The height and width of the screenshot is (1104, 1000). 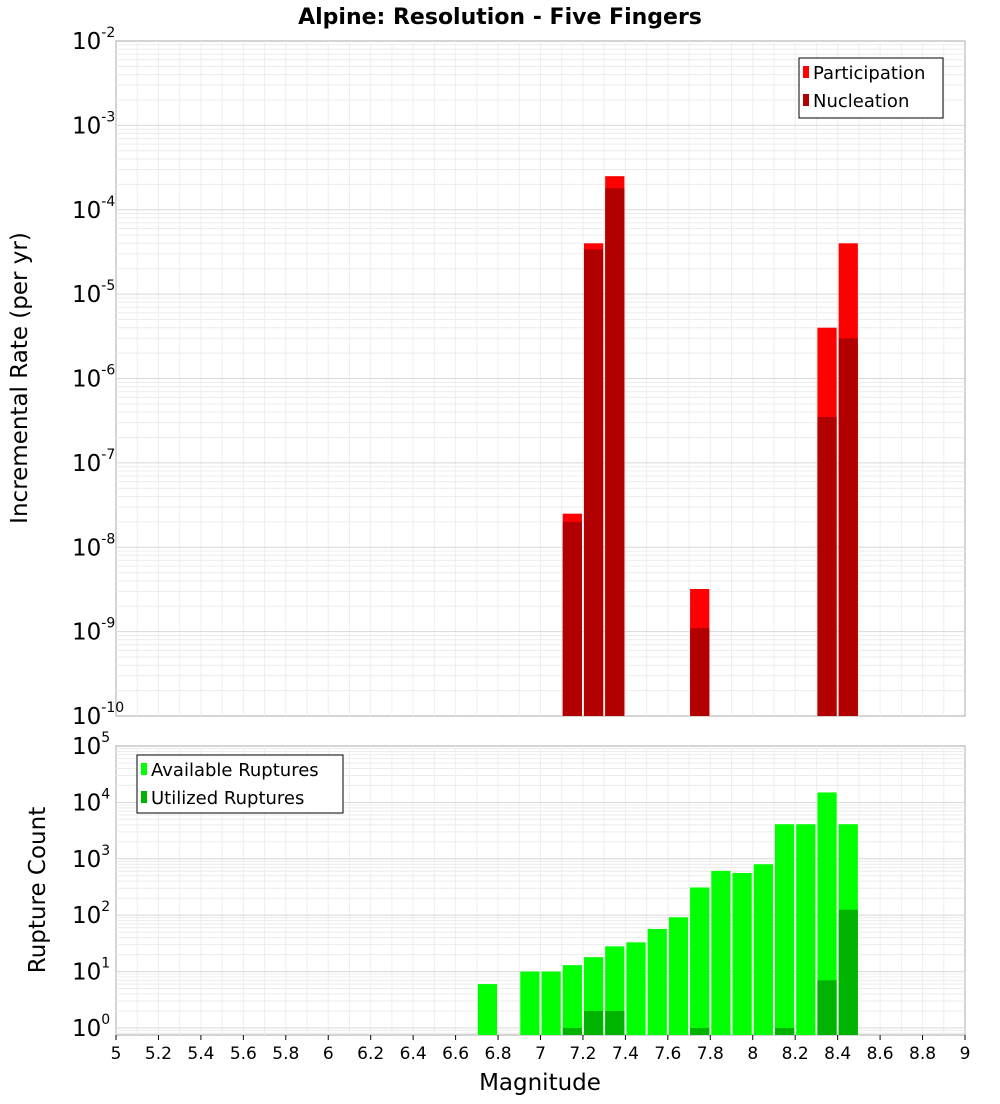 I want to click on bottom-legend-box, so click(x=240, y=784).